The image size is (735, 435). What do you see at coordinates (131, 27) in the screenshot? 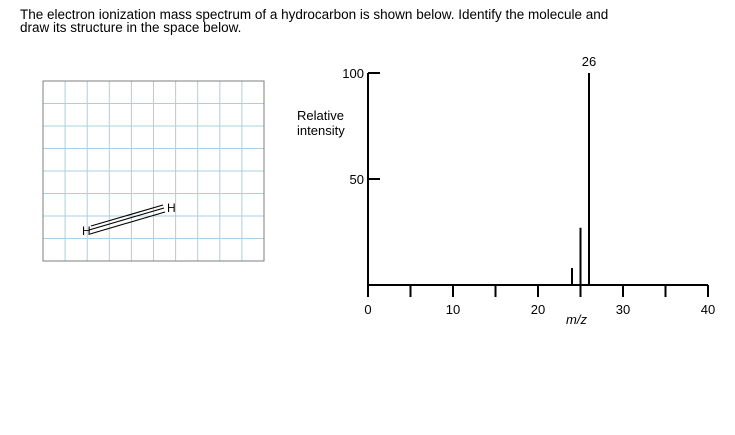
I see `question-line-2: draw its structure in the space below.` at bounding box center [131, 27].